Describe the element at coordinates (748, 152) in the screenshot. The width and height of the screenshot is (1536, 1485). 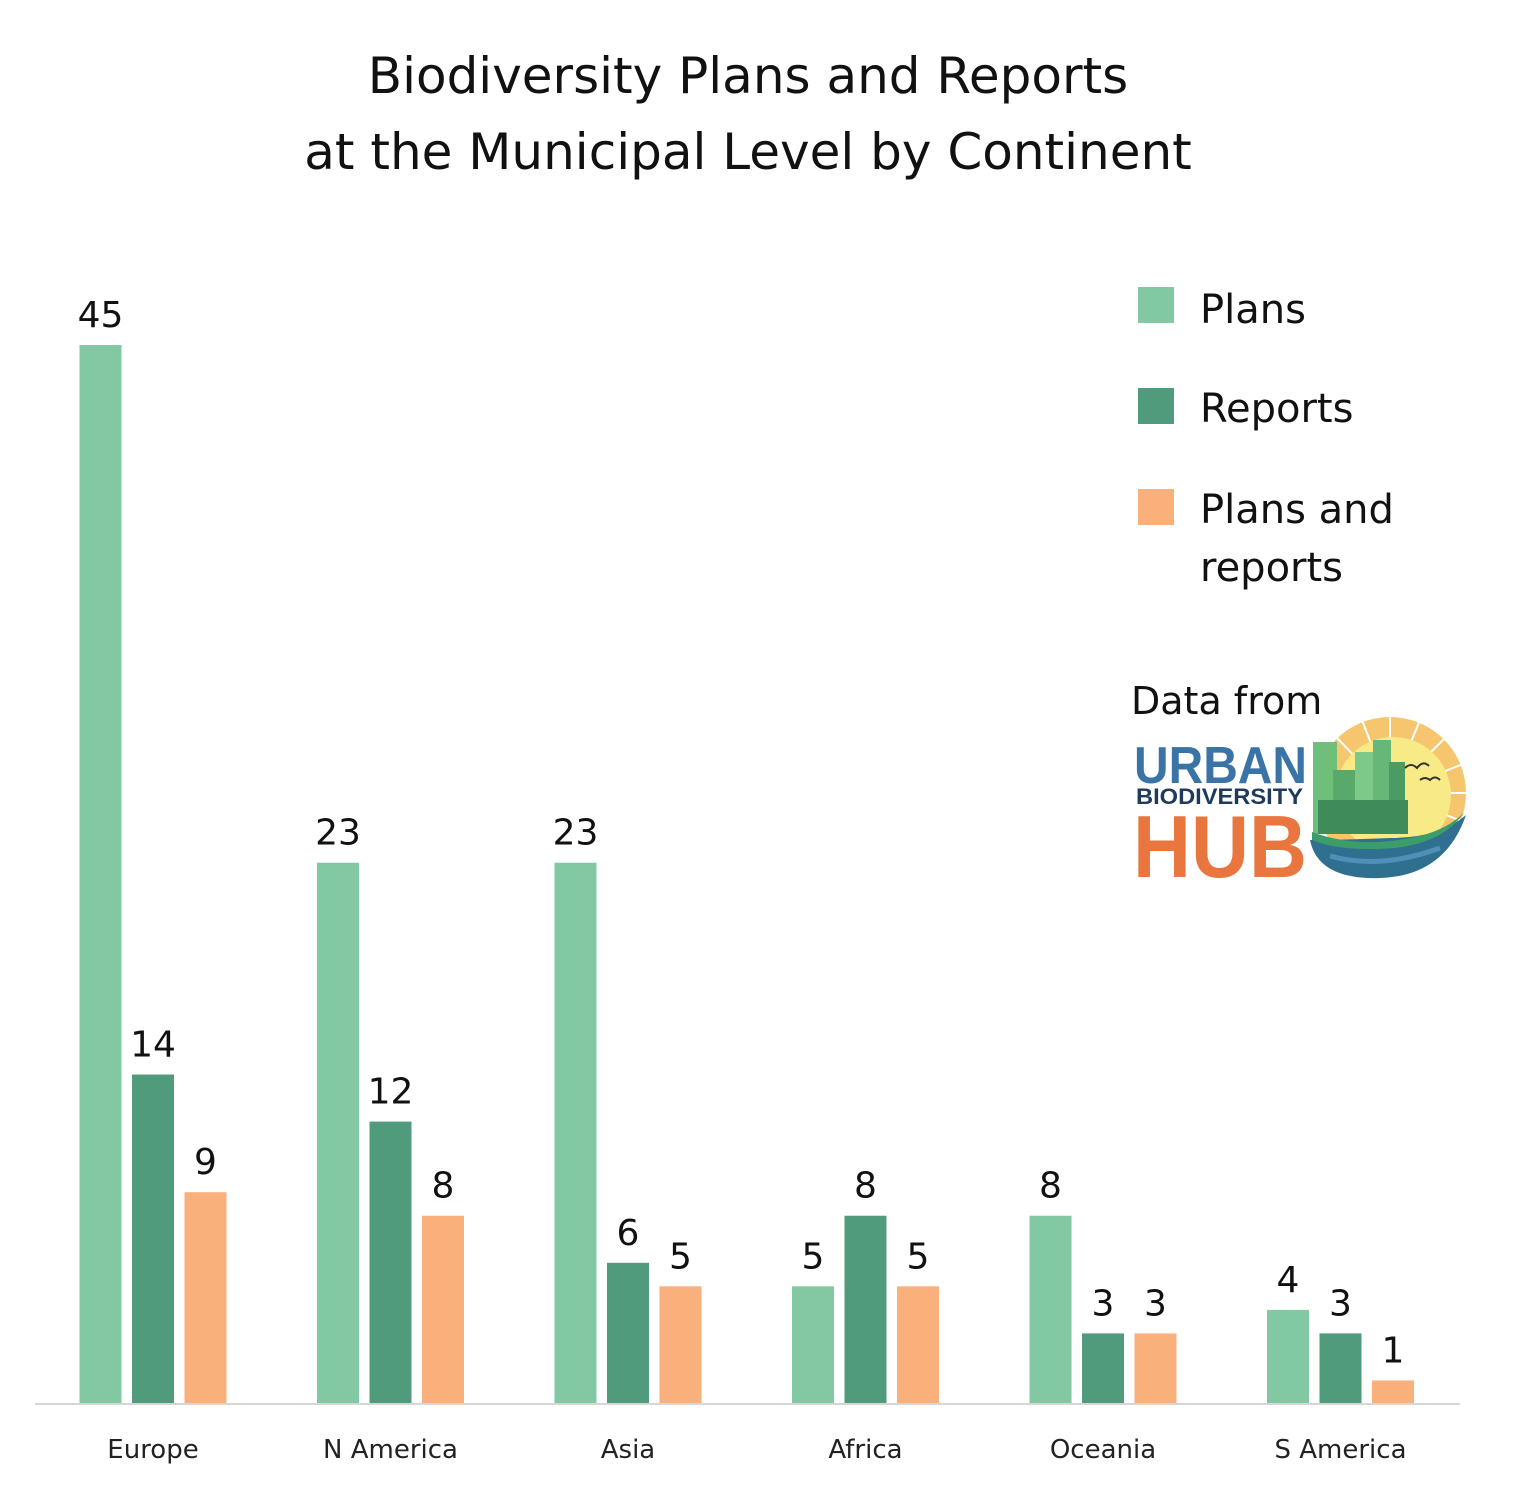
I see `chart-title-line-2: at the Municipal Level by Continent` at that location.